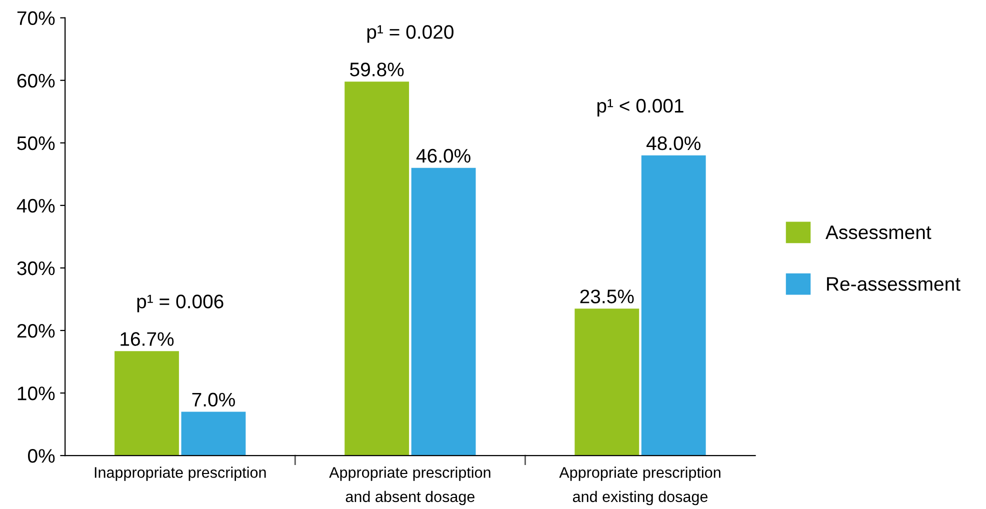  Describe the element at coordinates (41, 456) in the screenshot. I see `y-tick-label: 0%` at that location.